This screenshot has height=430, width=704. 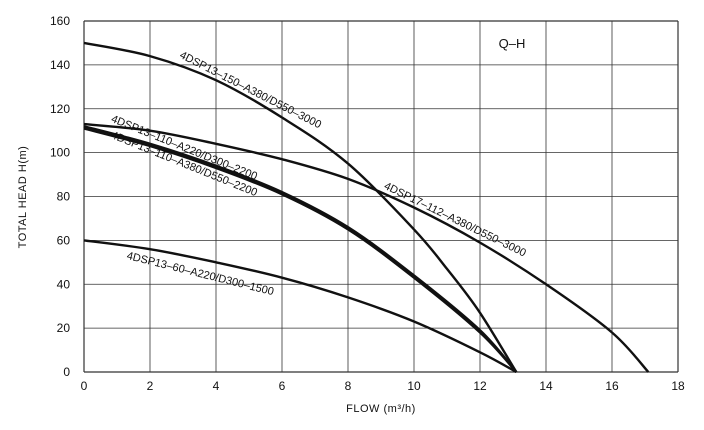 What do you see at coordinates (60, 153) in the screenshot?
I see `y-tick-label: 100` at bounding box center [60, 153].